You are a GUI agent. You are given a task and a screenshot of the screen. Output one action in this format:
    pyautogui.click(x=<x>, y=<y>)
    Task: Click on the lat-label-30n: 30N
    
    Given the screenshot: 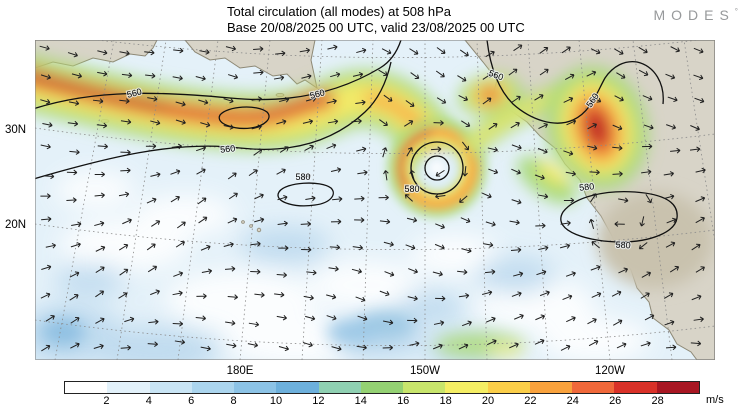 What is the action you would take?
    pyautogui.click(x=16, y=130)
    